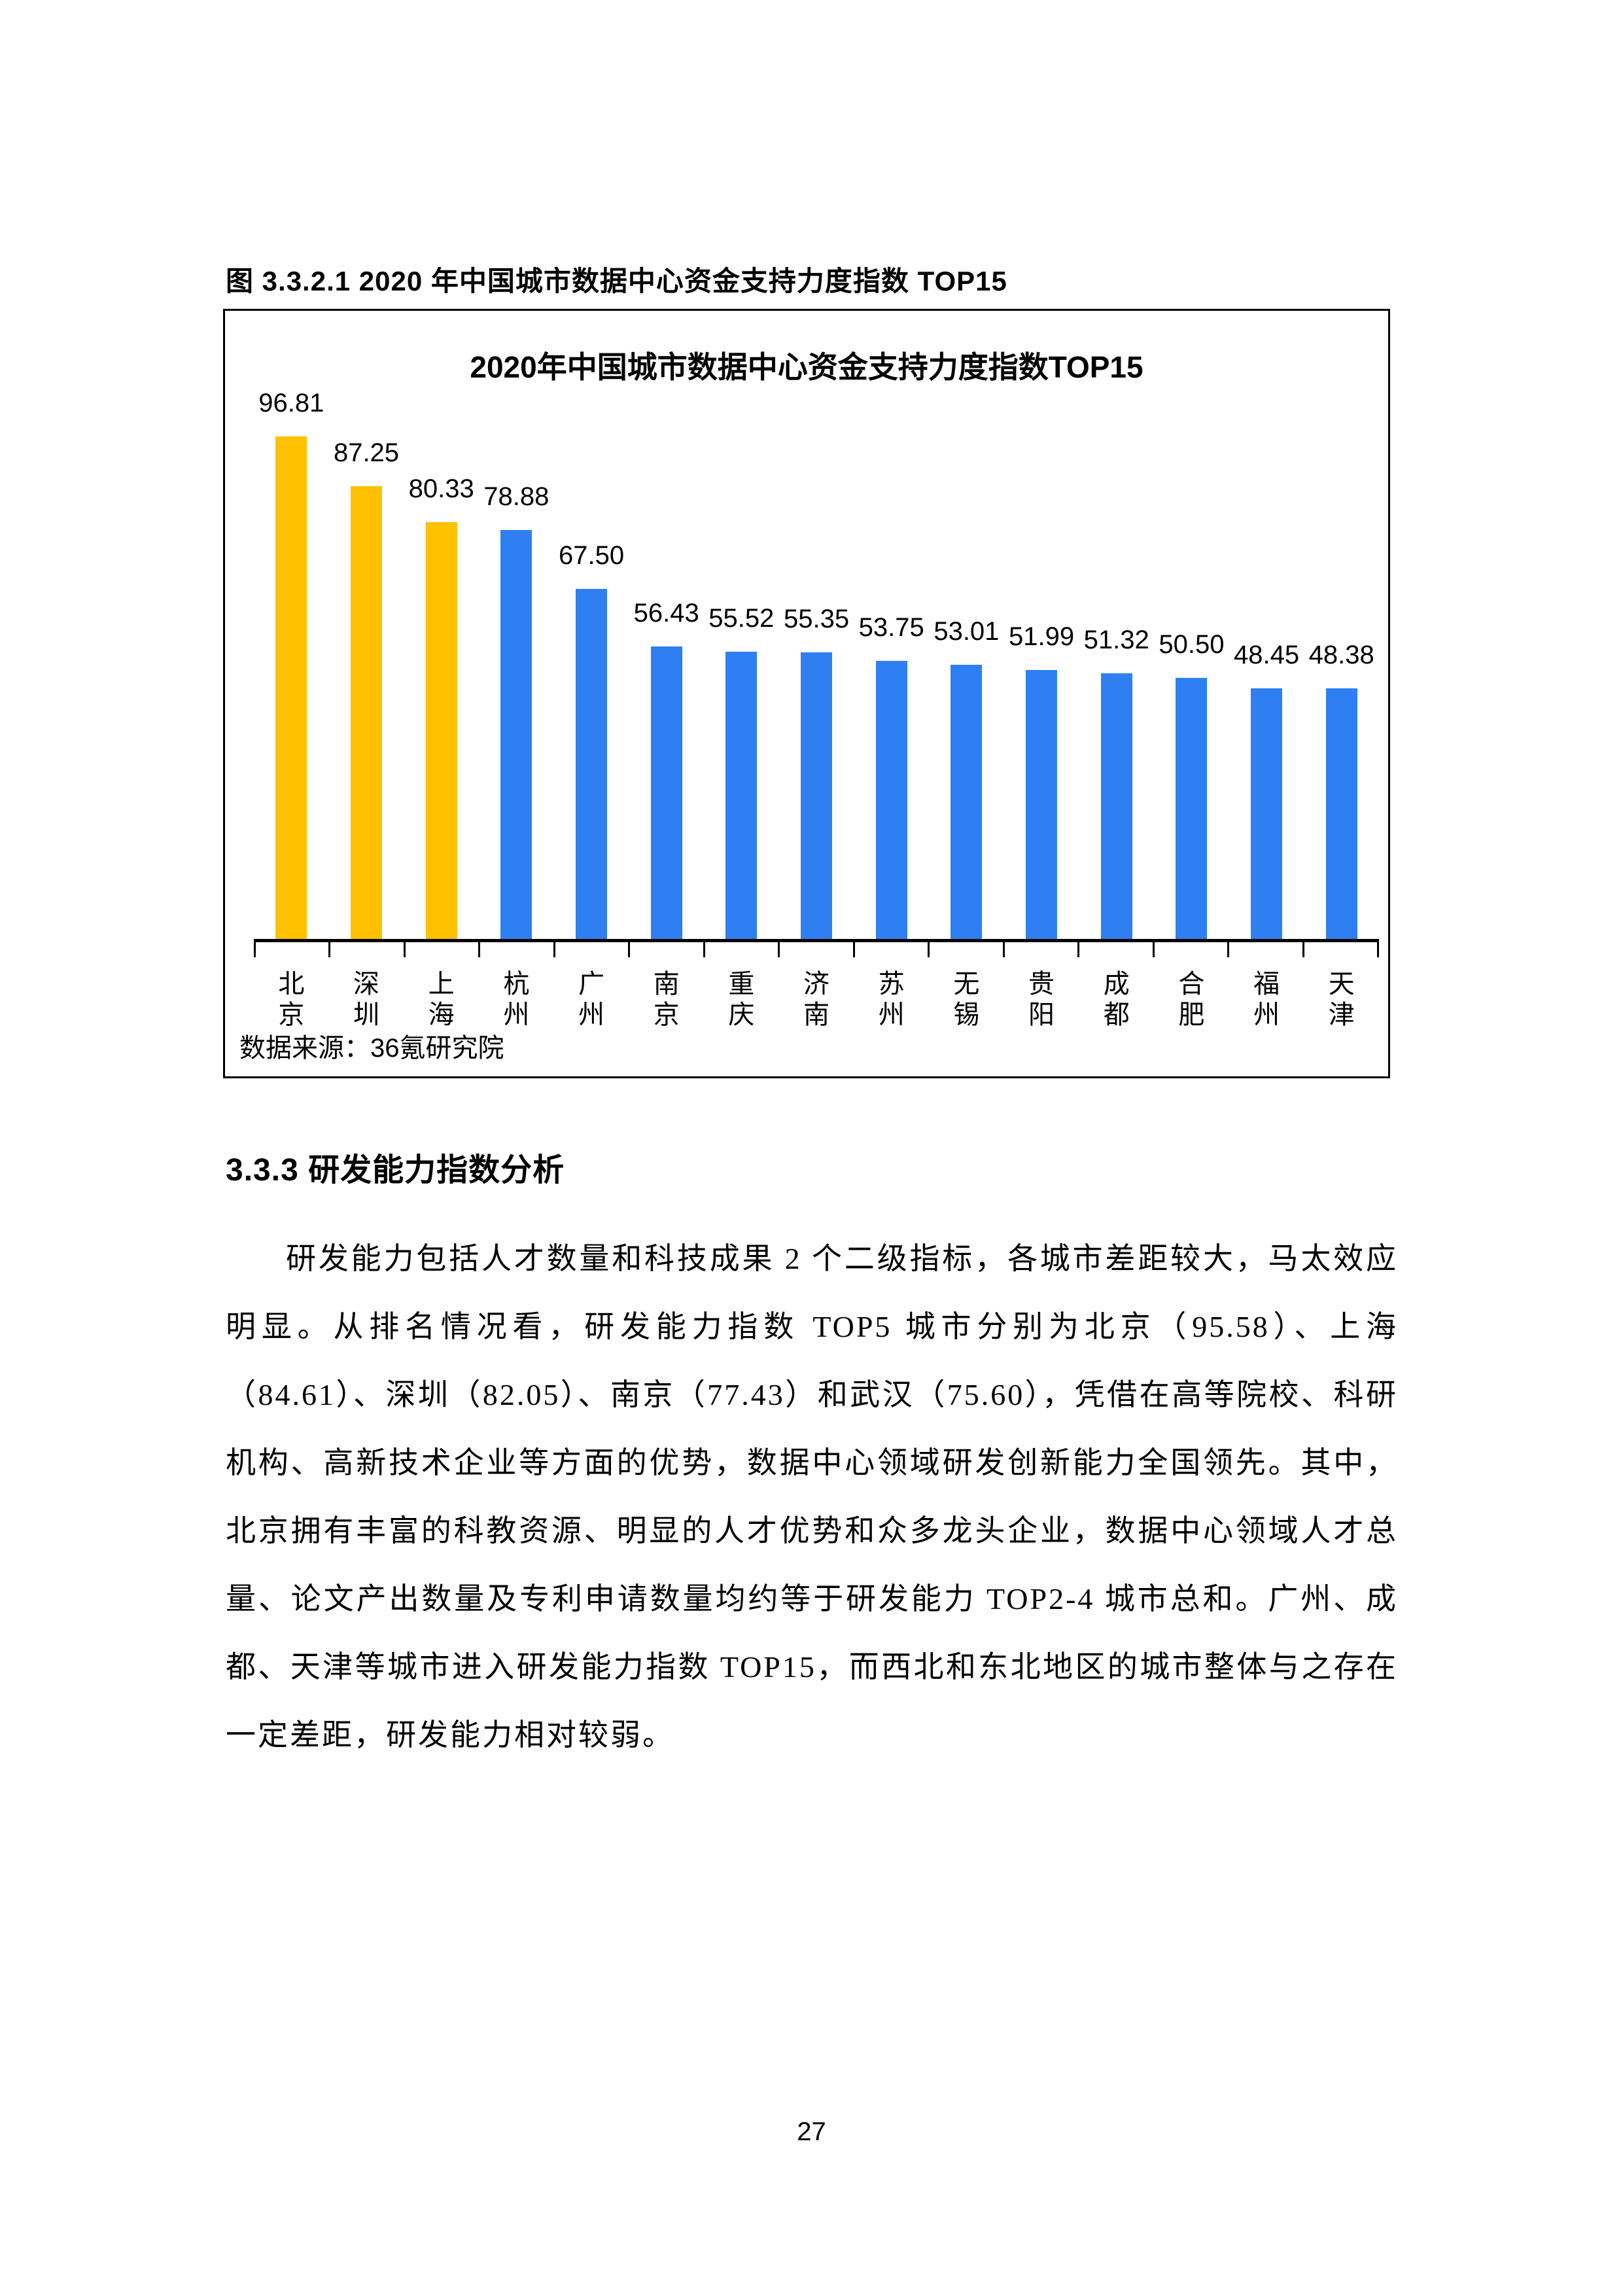 The image size is (1623, 2296). Describe the element at coordinates (291, 1000) in the screenshot. I see `category-label: 北京` at that location.